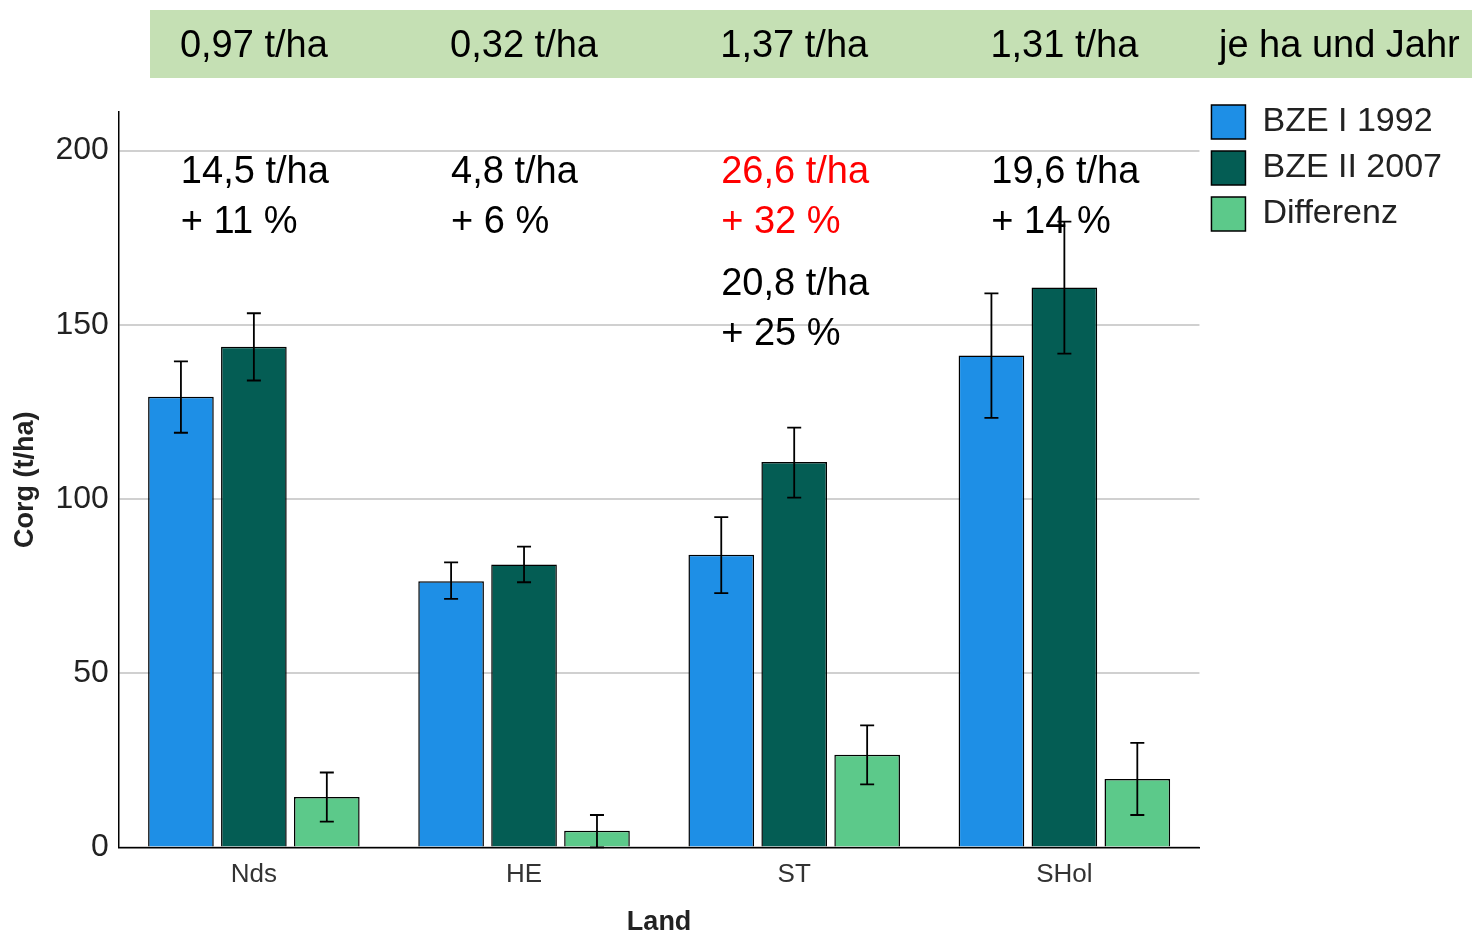 This screenshot has height=943, width=1472. Describe the element at coordinates (82, 322) in the screenshot. I see `y-tick-label: 150` at that location.